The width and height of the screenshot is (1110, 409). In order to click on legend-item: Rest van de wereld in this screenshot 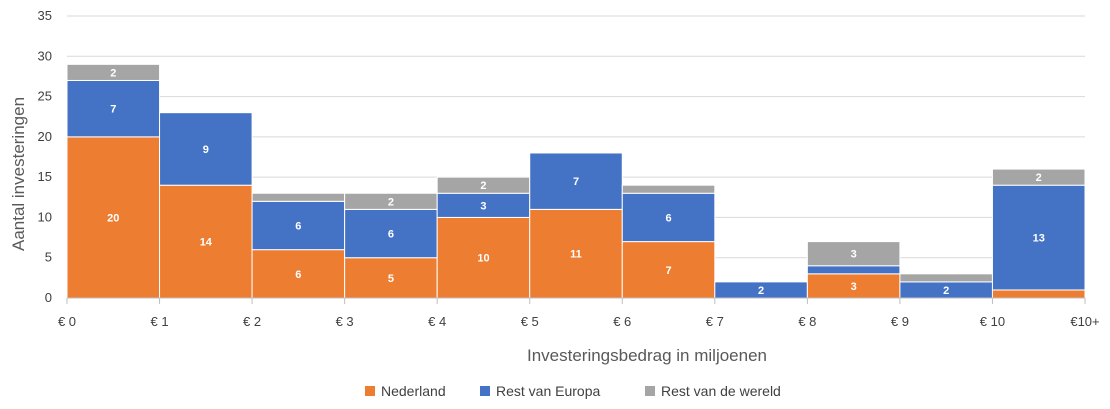, I will do `click(713, 391)`.